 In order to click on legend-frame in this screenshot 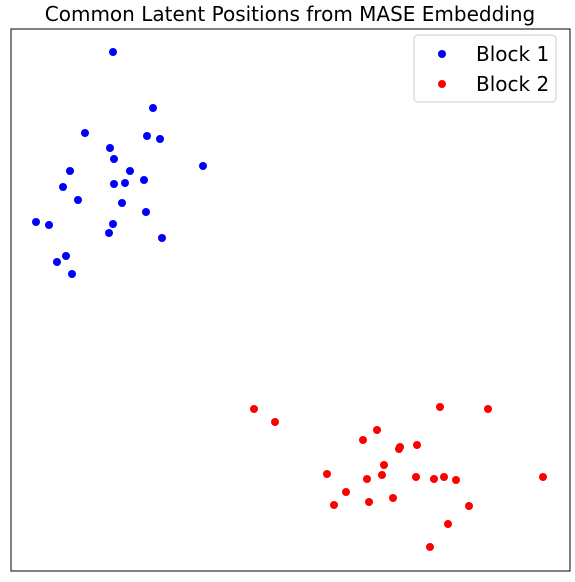, I will do `click(485, 68)`.